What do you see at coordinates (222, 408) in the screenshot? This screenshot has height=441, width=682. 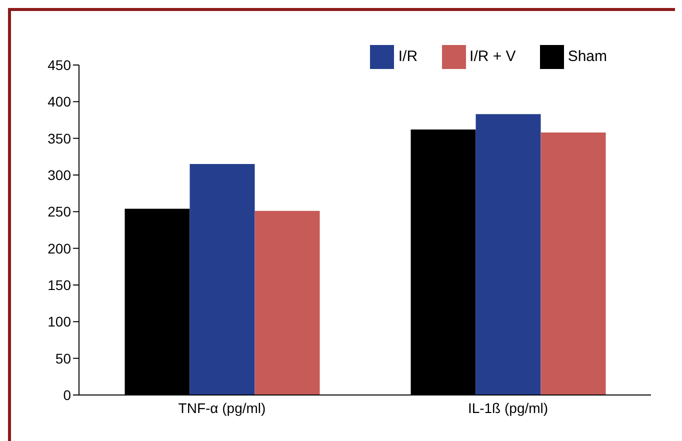 I see `x-tick-label: TNF-α (pg/ml)` at bounding box center [222, 408].